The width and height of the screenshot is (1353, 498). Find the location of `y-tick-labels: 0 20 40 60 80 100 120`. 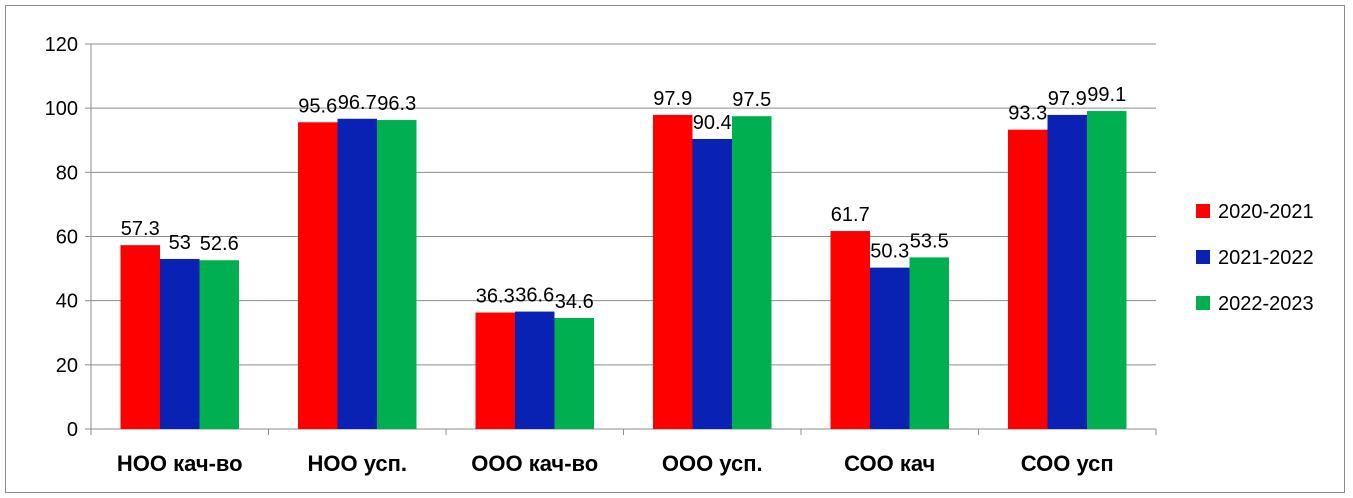

y-tick-labels: 0 20 40 60 80 100 120 is located at coordinates (61, 237).